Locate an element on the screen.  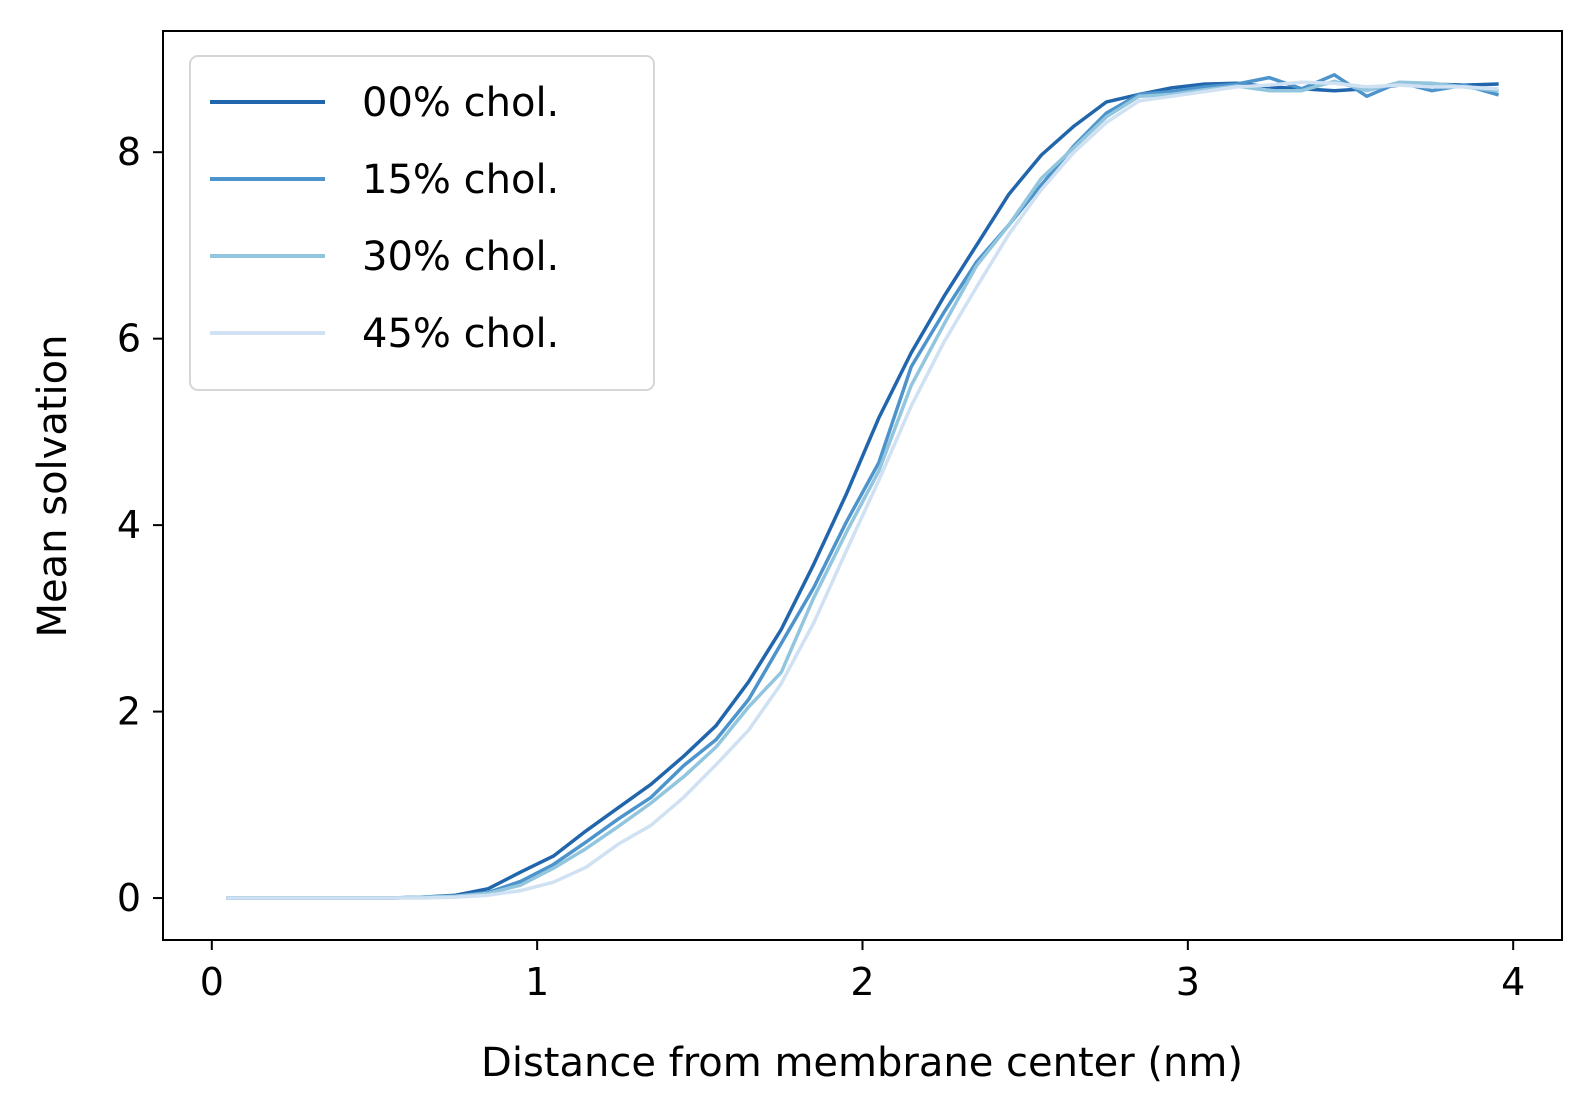
legend-box is located at coordinates (422, 223).